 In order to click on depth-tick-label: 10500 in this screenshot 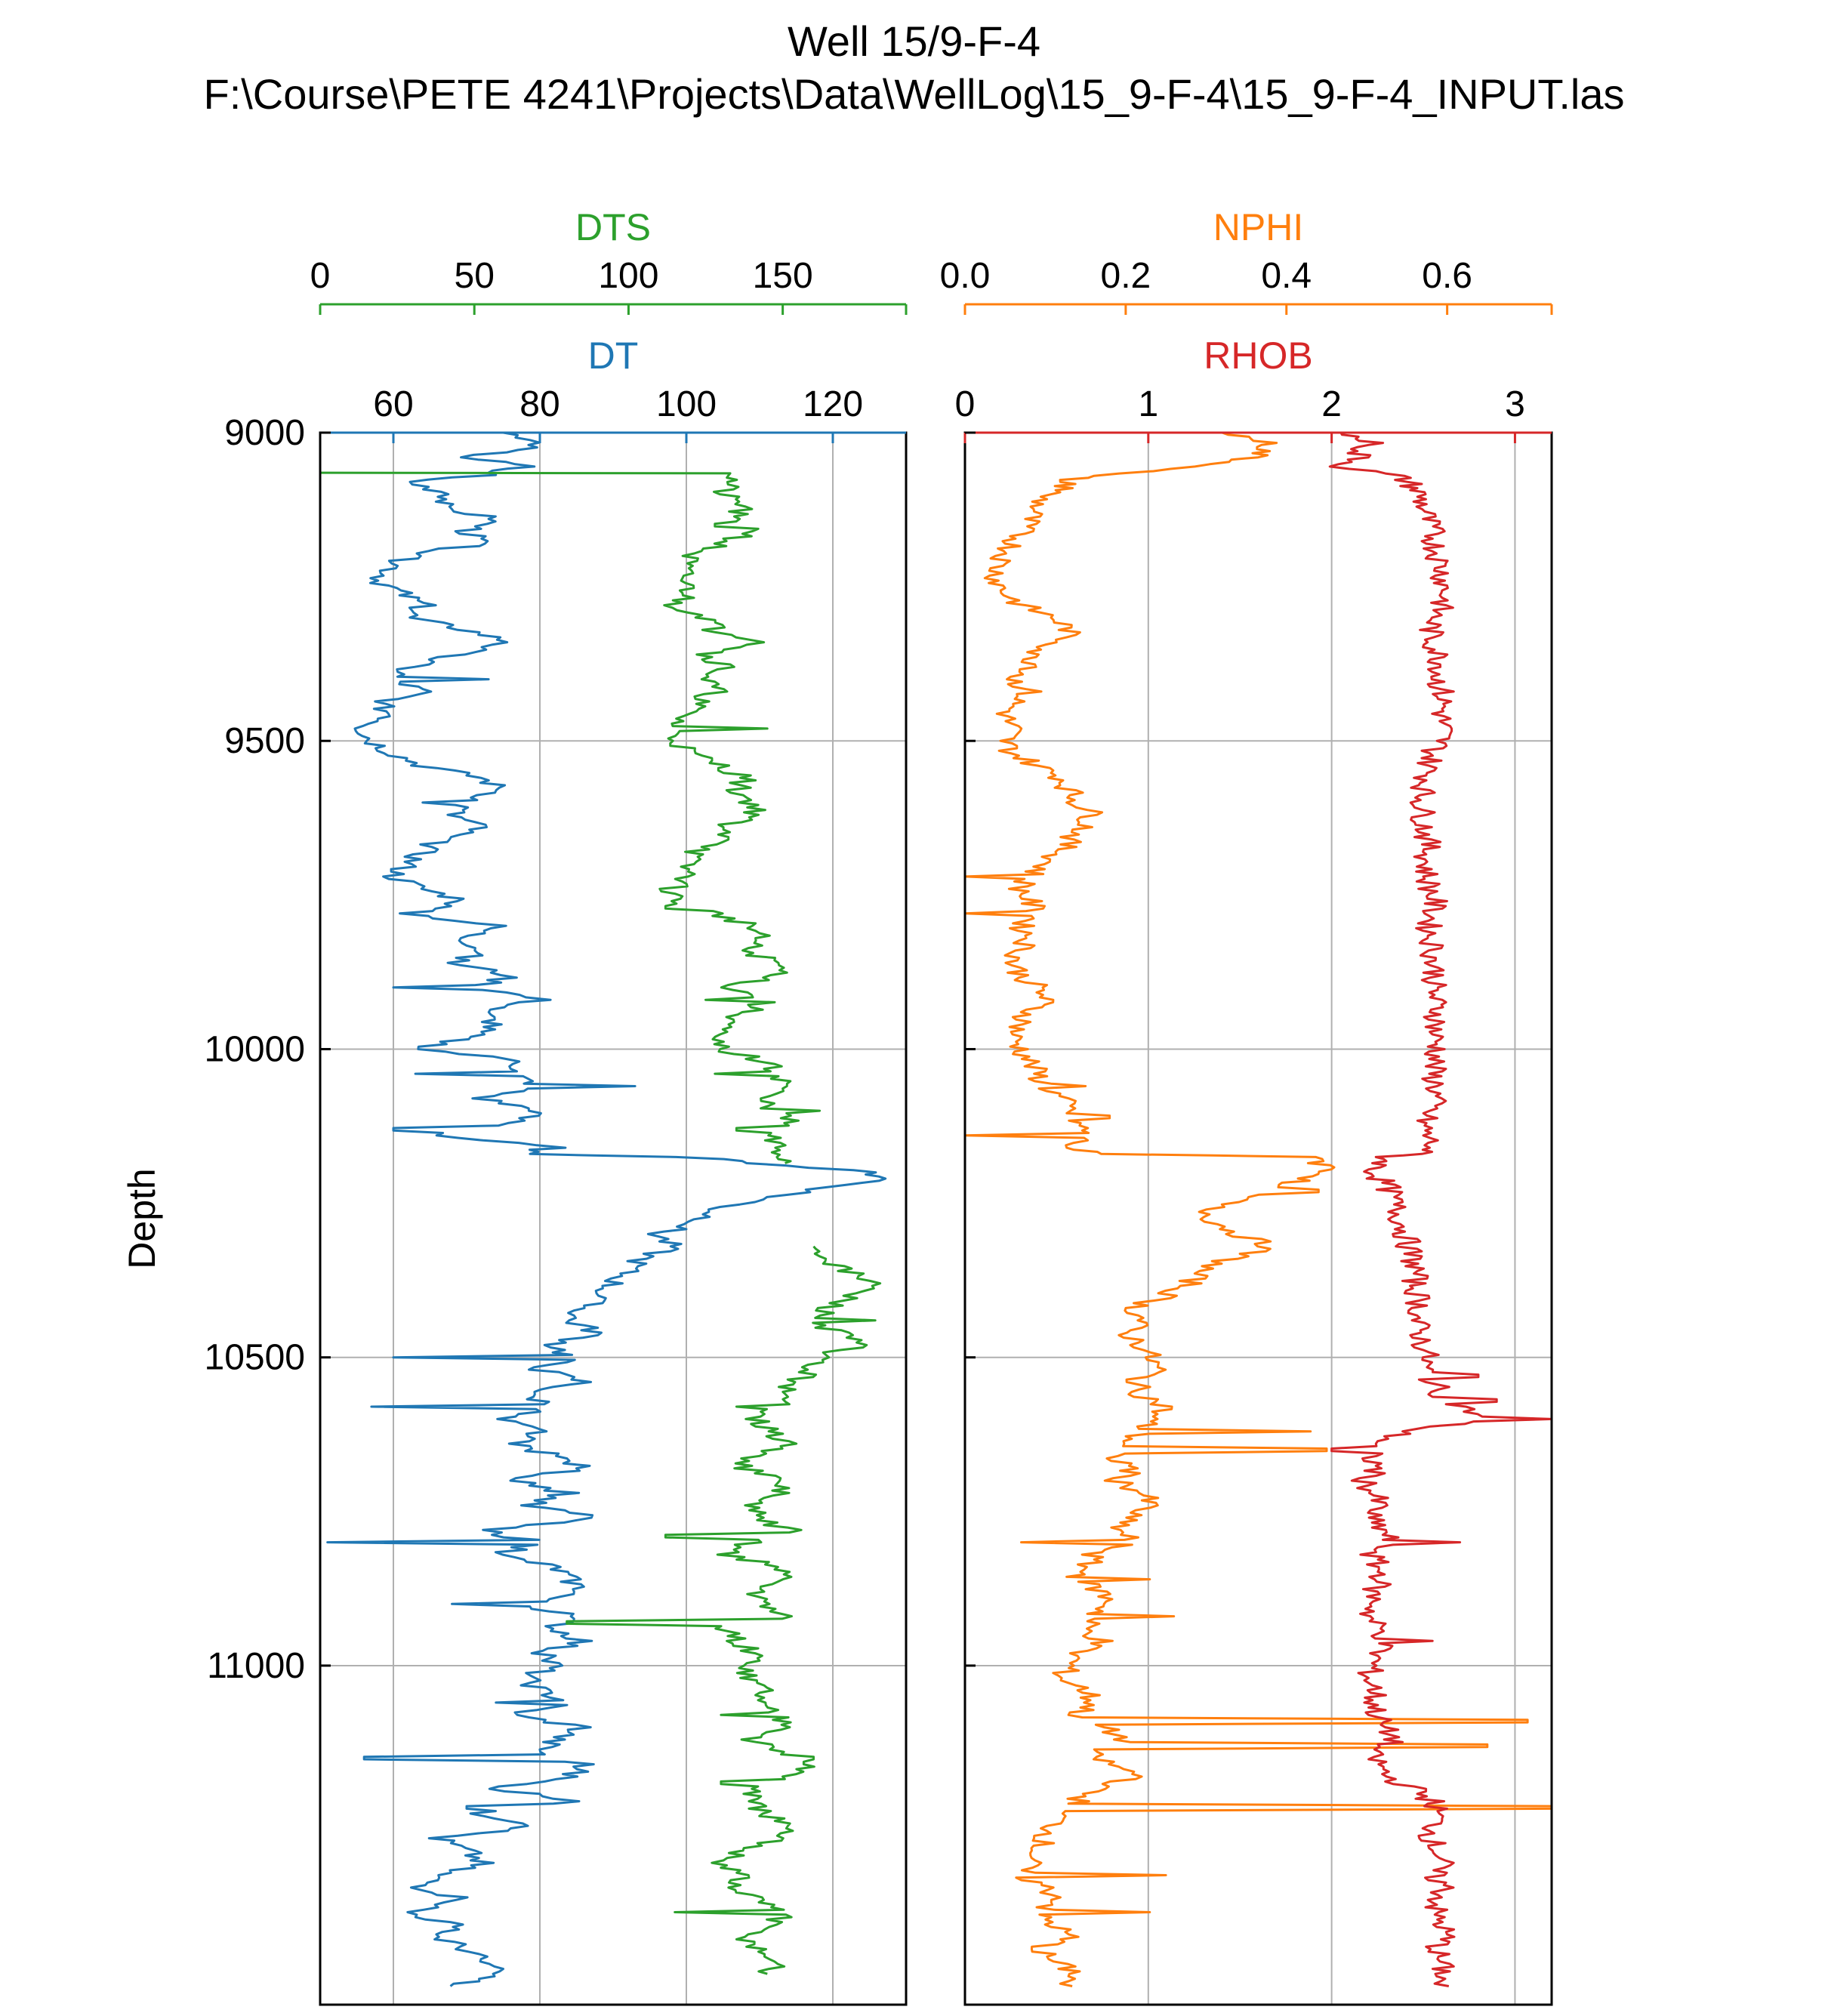, I will do `click(255, 1358)`.